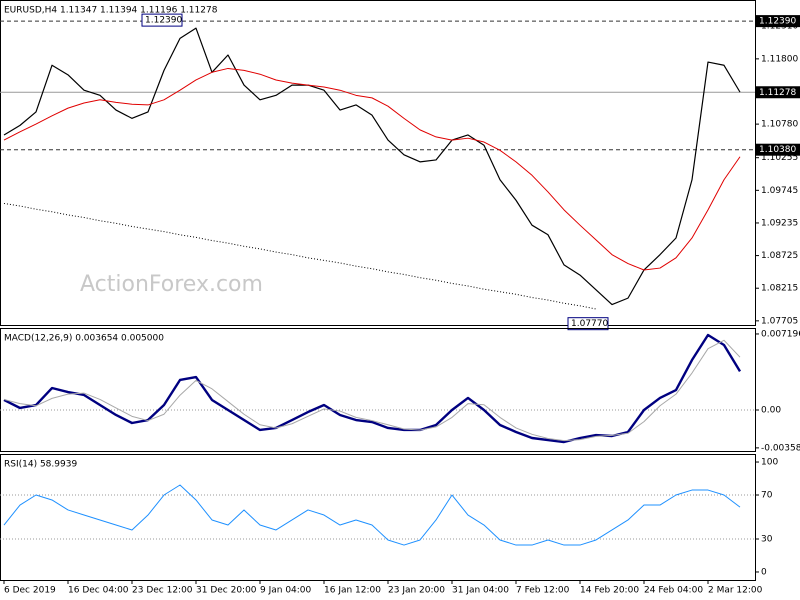 The image size is (800, 600). I want to click on annotation: 1.12390, so click(163, 21).